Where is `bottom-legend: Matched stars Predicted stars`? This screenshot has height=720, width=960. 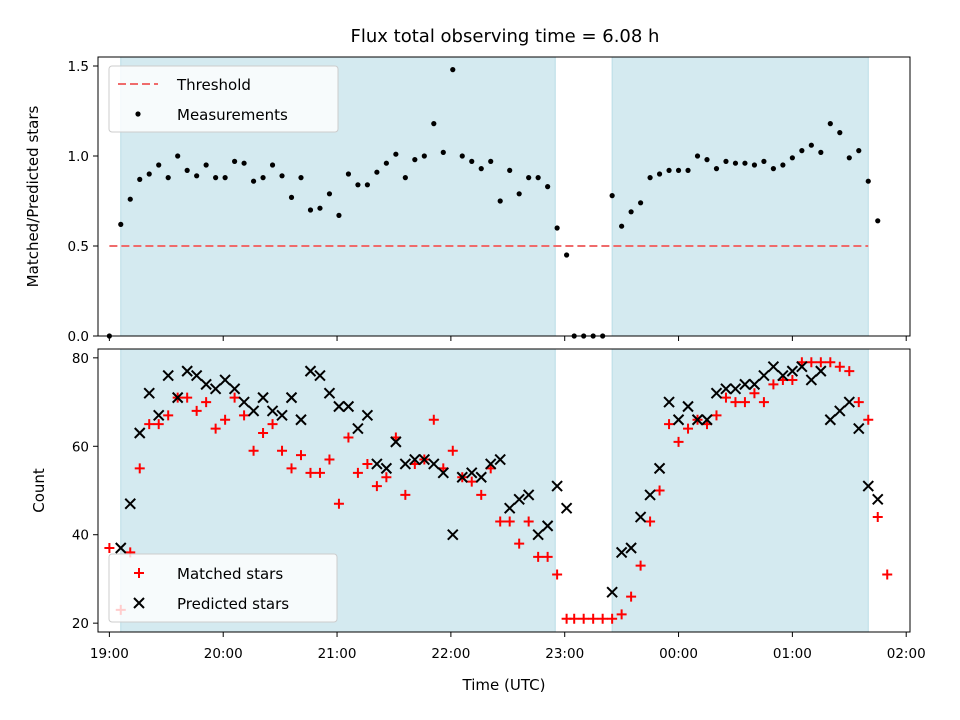
bottom-legend: Matched stars Predicted stars is located at coordinates (223, 588).